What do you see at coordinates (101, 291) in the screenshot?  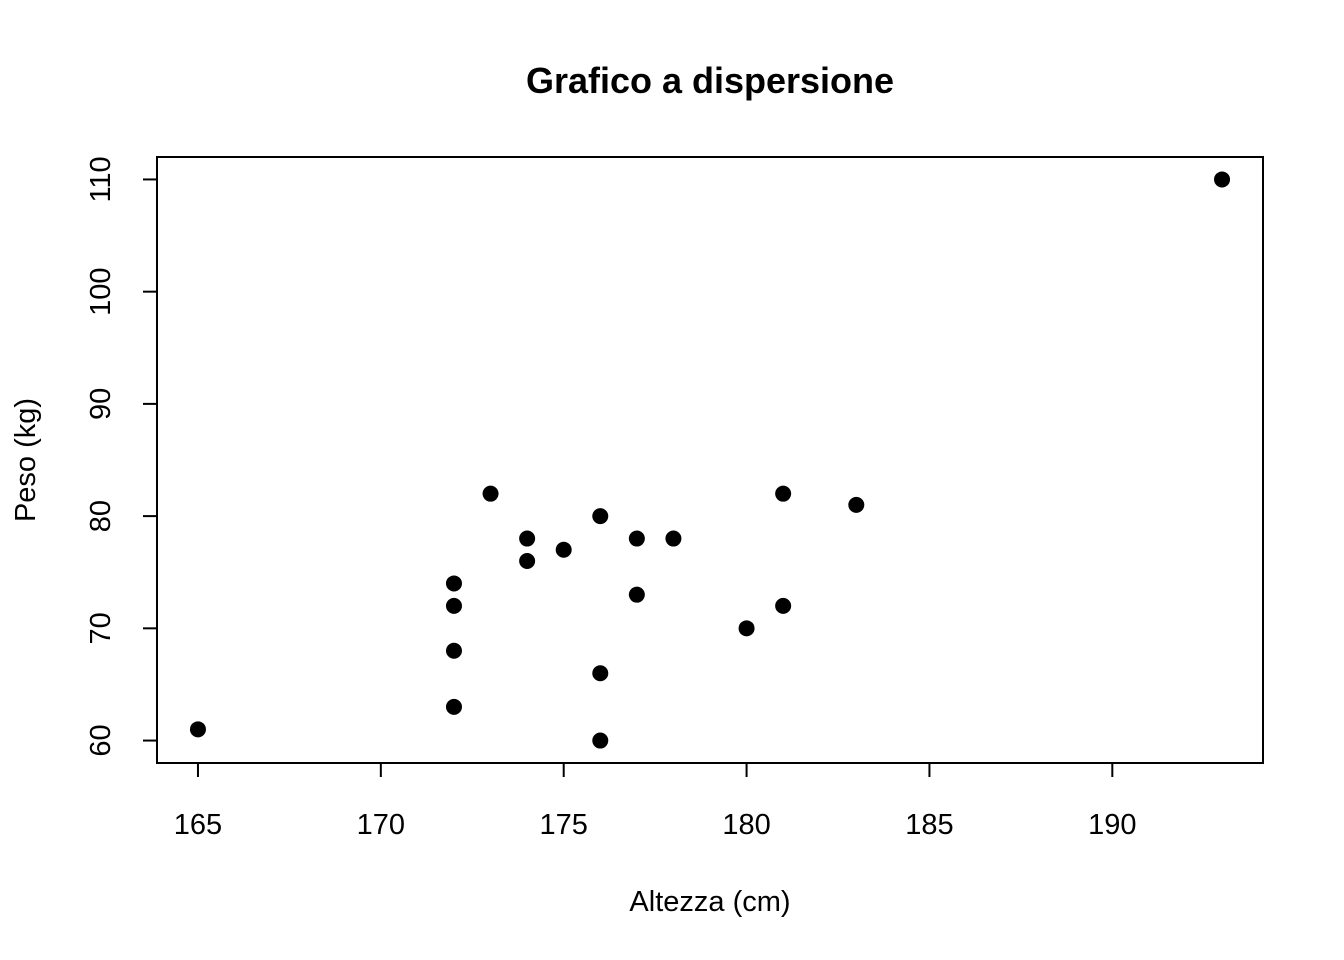 I see `y-tick-label: 100` at bounding box center [101, 291].